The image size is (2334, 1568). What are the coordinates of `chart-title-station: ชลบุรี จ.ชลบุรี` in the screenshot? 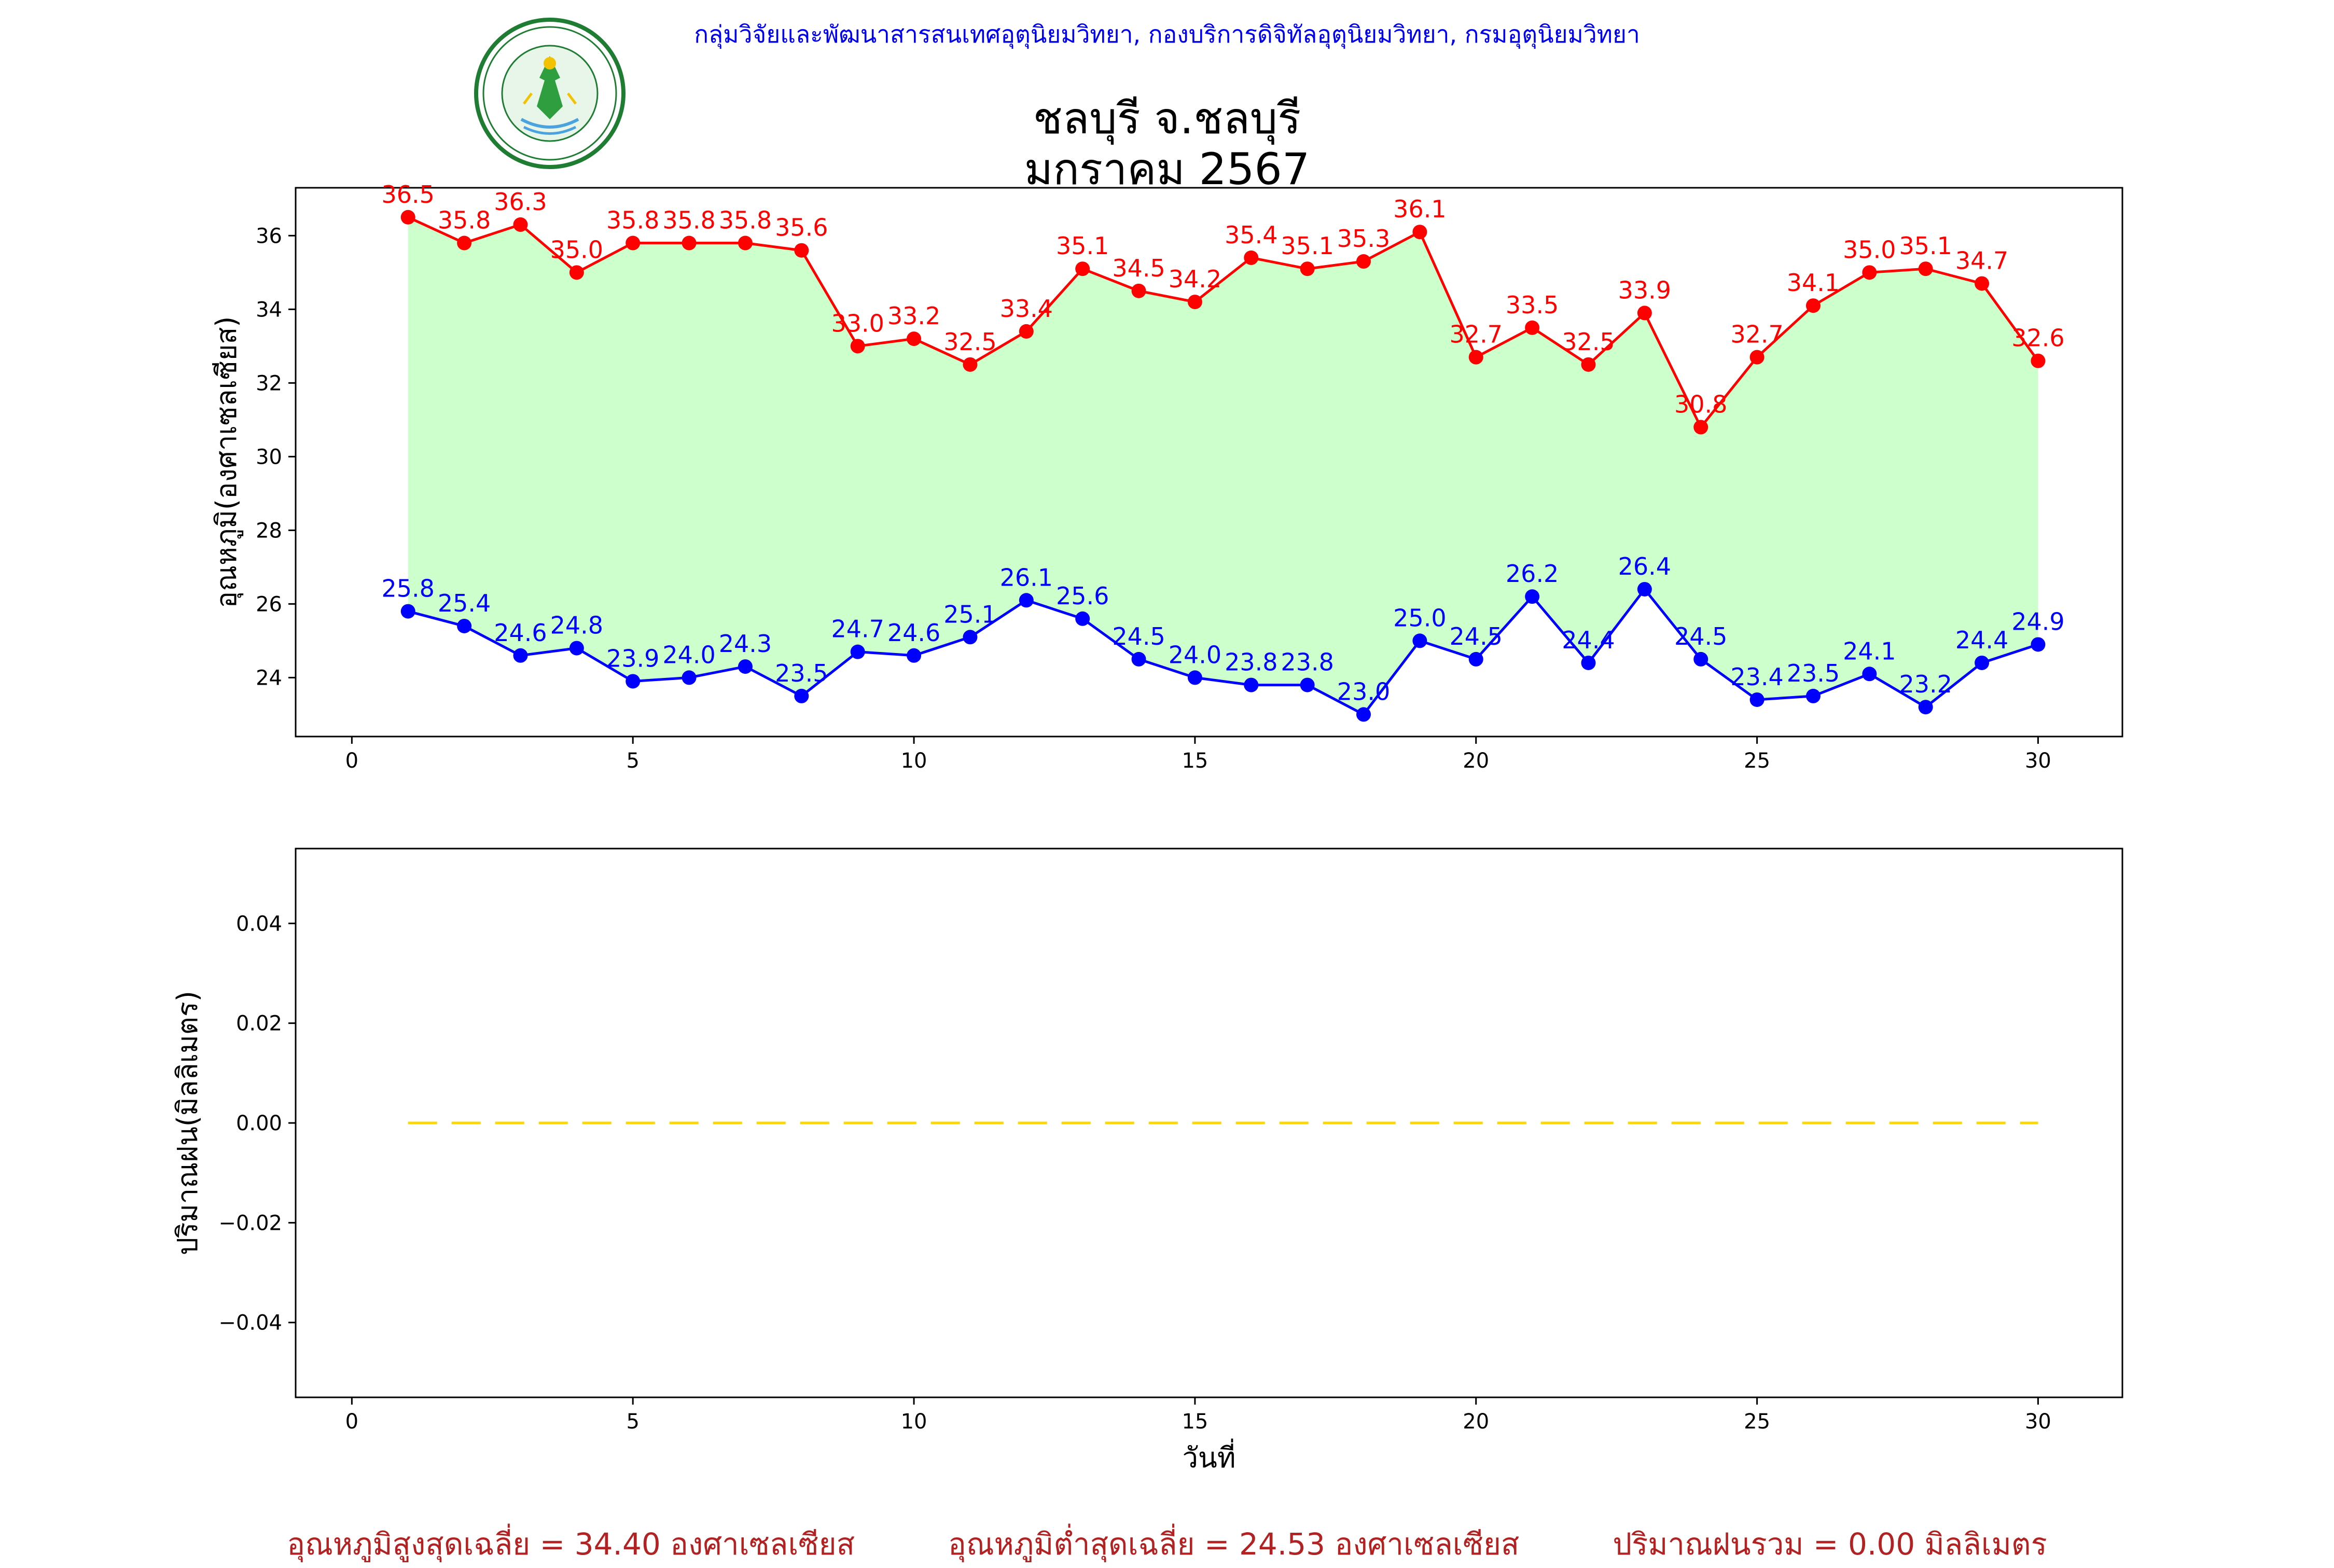 It's located at (1167, 118).